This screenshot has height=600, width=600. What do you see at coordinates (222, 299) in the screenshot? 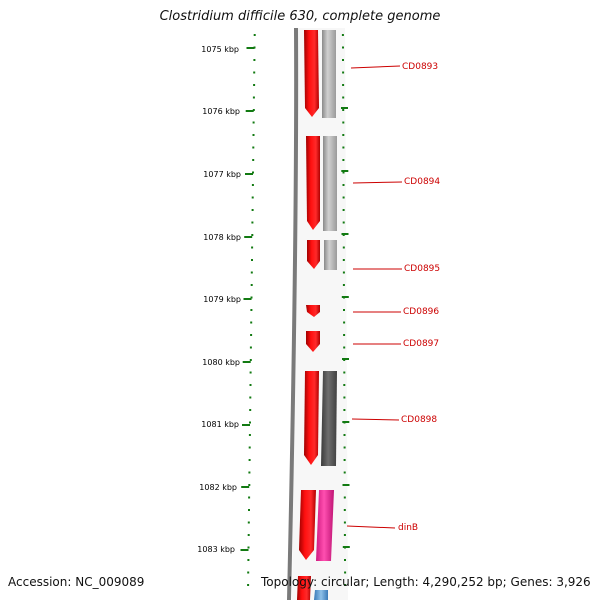
I see `tick-label: 1079 kbp` at bounding box center [222, 299].